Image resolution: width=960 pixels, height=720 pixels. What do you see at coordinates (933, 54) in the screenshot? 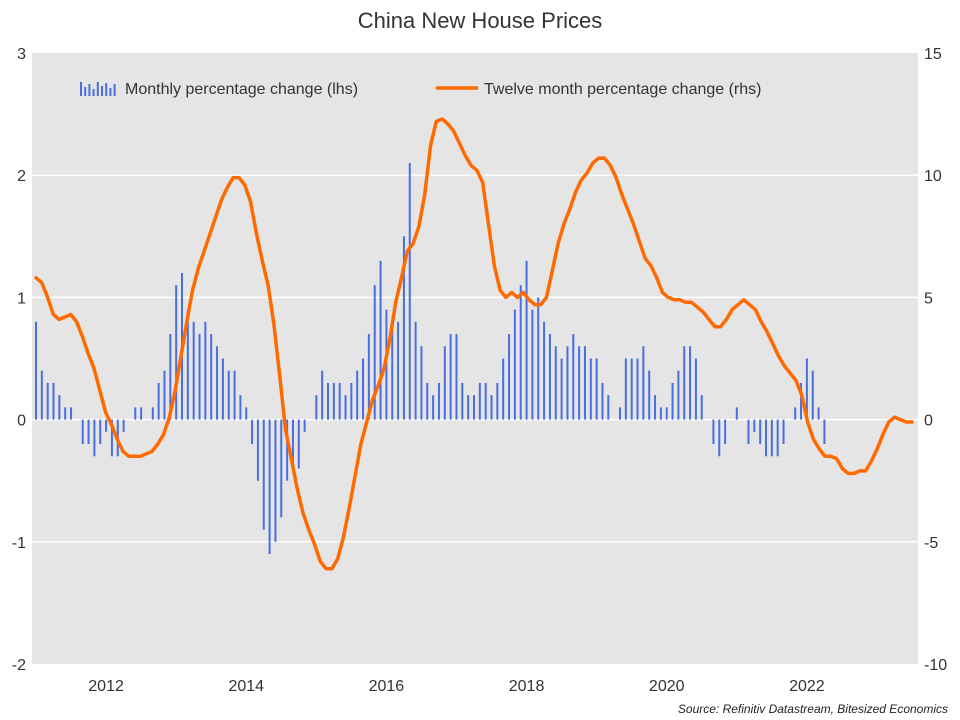
I see `right-tick-label: 15` at bounding box center [933, 54].